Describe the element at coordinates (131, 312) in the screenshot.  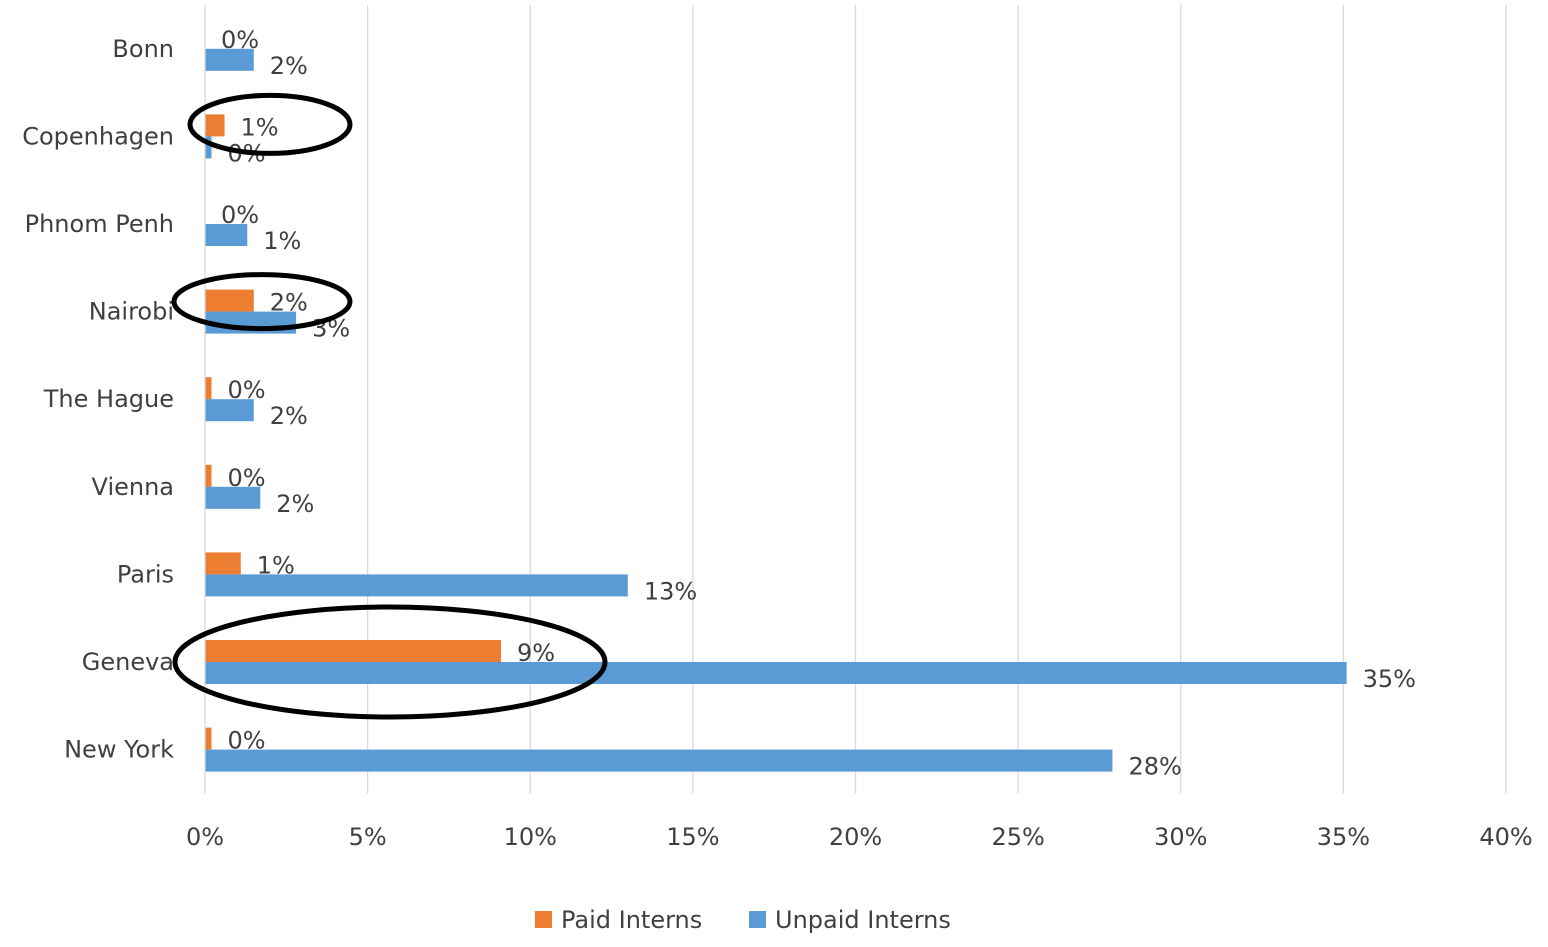
I see `category-label: Nairobi` at that location.